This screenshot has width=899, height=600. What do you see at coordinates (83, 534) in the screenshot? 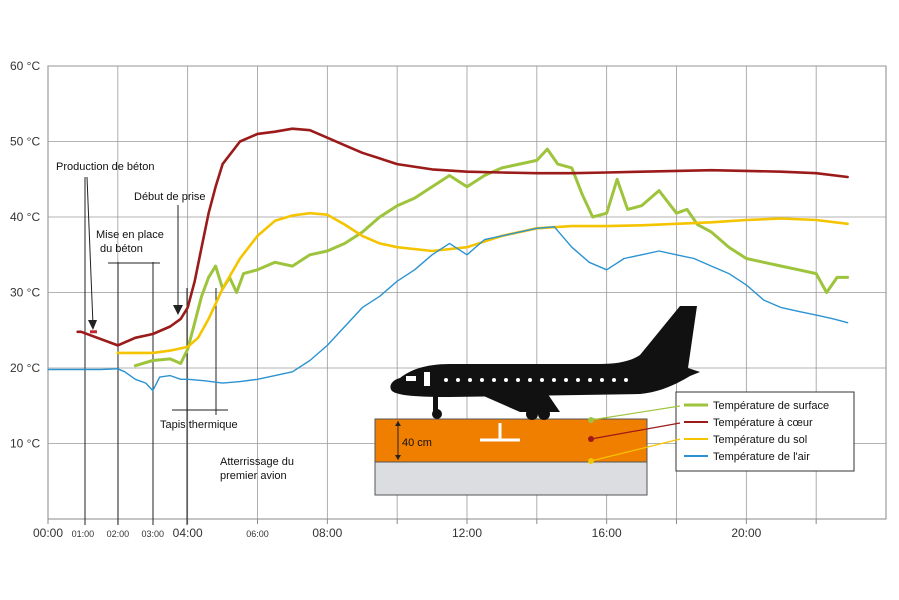
I see `x-tick-label: 01:00` at bounding box center [83, 534].